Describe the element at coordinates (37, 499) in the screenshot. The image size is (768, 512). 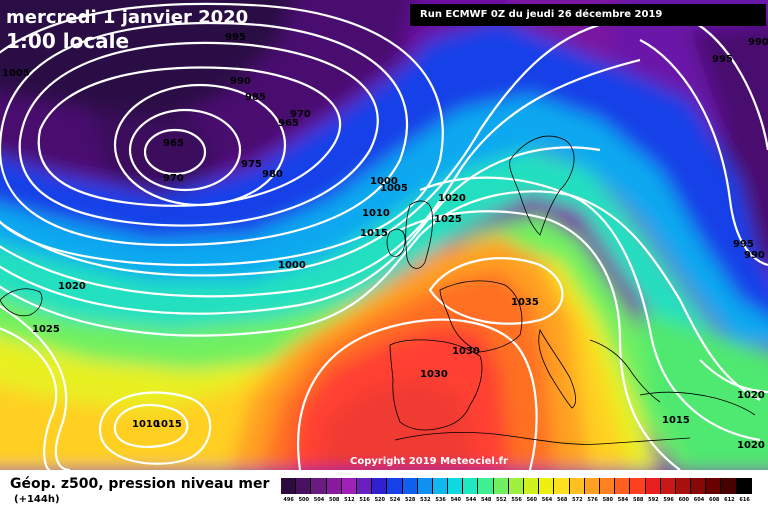
I see `lead-time-label: (+144h)` at that location.